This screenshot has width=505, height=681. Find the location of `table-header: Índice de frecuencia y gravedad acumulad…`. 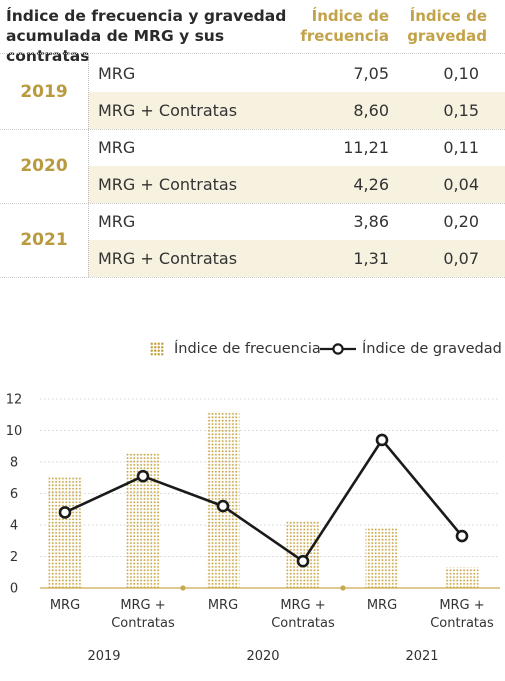

table-header: Índice de frecuencia y gravedad acumulad… is located at coordinates (252, 32).